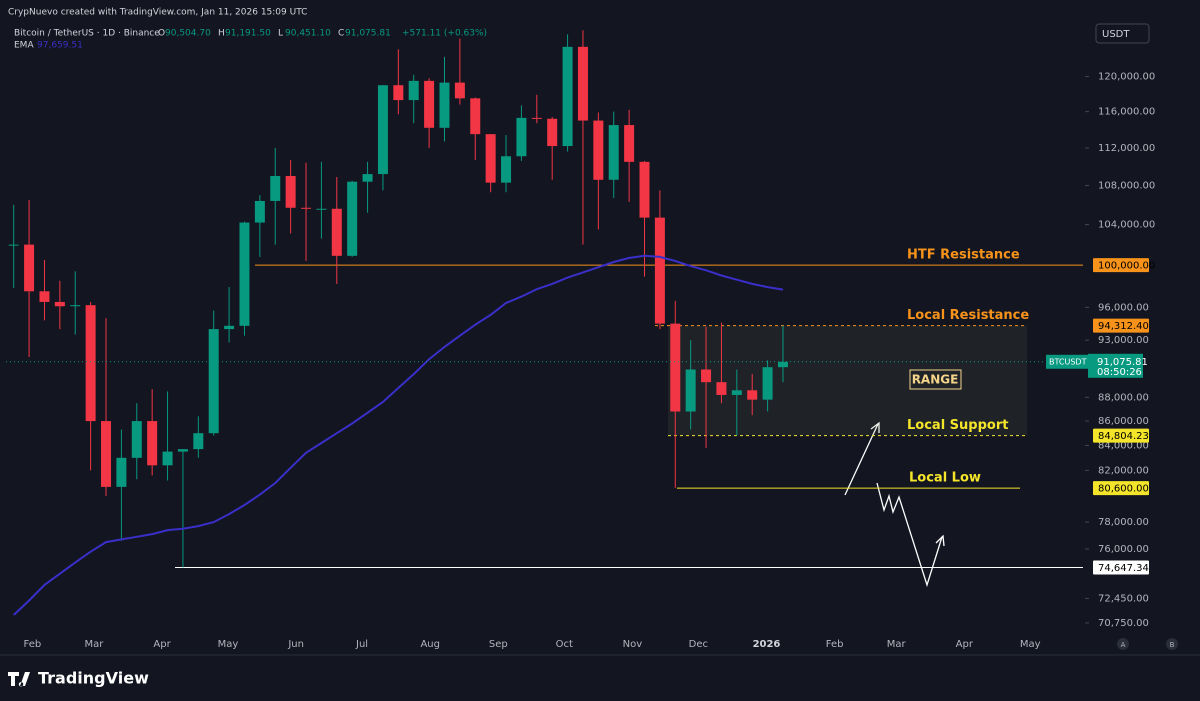  I want to click on currency-button, so click(1122, 33).